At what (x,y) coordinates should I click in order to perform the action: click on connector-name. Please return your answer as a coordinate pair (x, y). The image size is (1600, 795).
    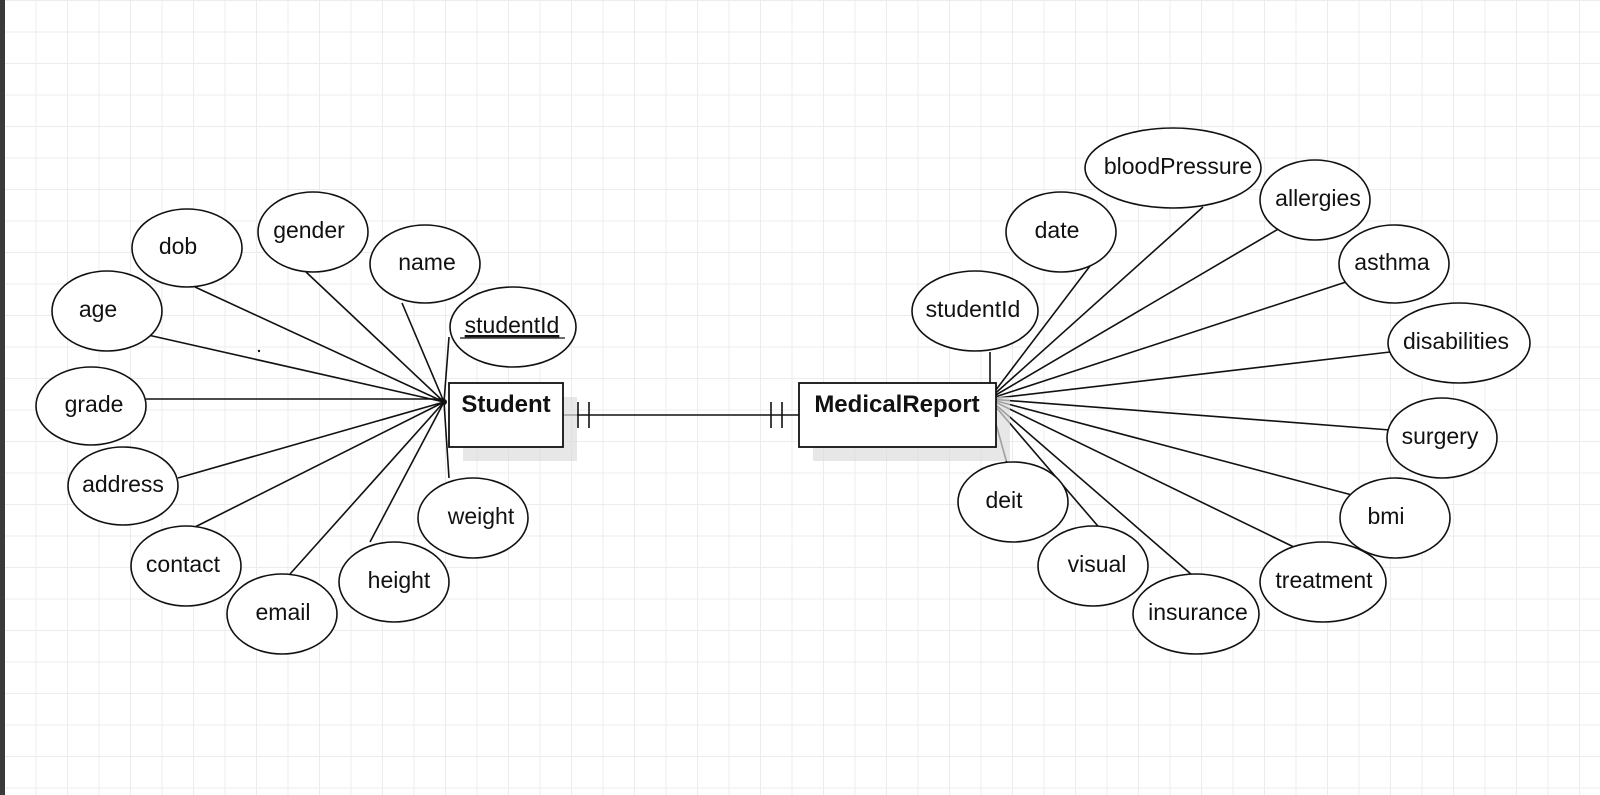
    Looking at the image, I should click on (423, 352).